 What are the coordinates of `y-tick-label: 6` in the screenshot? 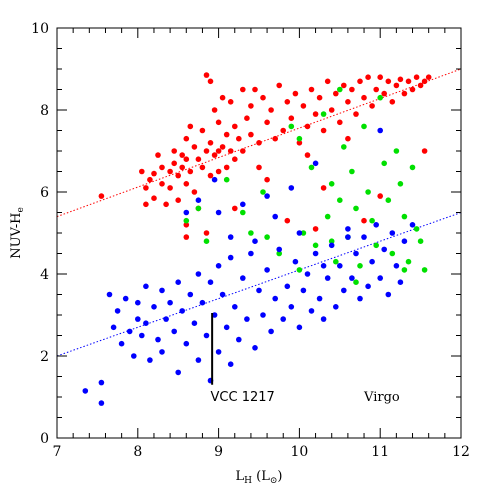 It's located at (44, 193).